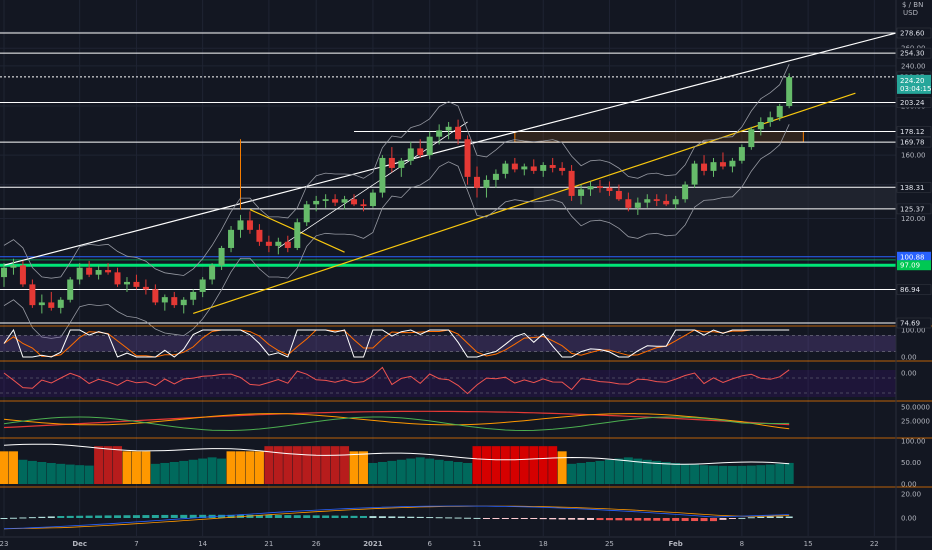  What do you see at coordinates (874, 544) in the screenshot?
I see `time-tick-label: 22` at bounding box center [874, 544].